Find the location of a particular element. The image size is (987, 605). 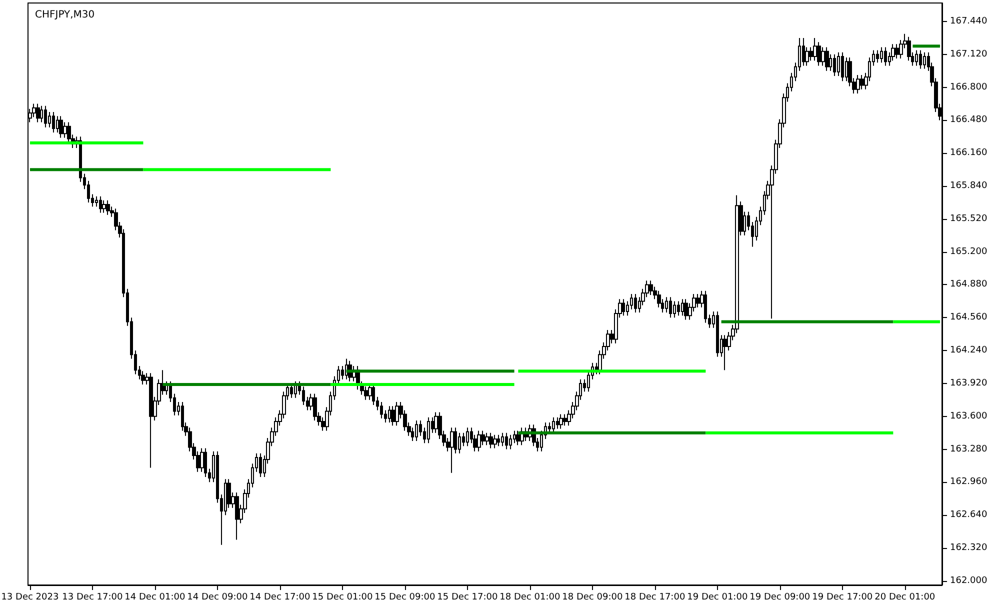

y-tick-label: 165.200 is located at coordinates (968, 251).